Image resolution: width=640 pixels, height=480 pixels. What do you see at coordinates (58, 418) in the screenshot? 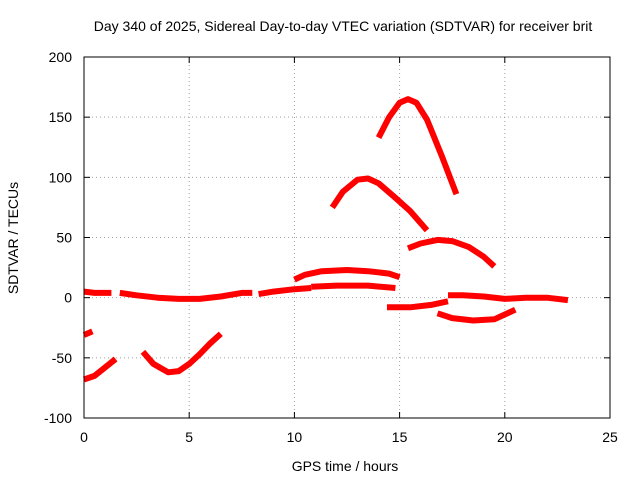
I see `y-tick-label: -100` at bounding box center [58, 418].